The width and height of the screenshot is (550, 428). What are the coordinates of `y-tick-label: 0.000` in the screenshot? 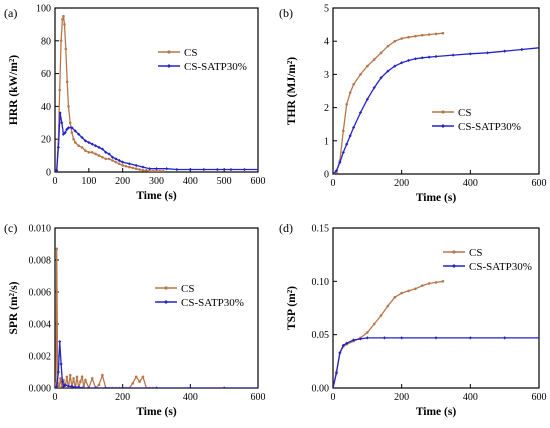 It's located at (40, 389).